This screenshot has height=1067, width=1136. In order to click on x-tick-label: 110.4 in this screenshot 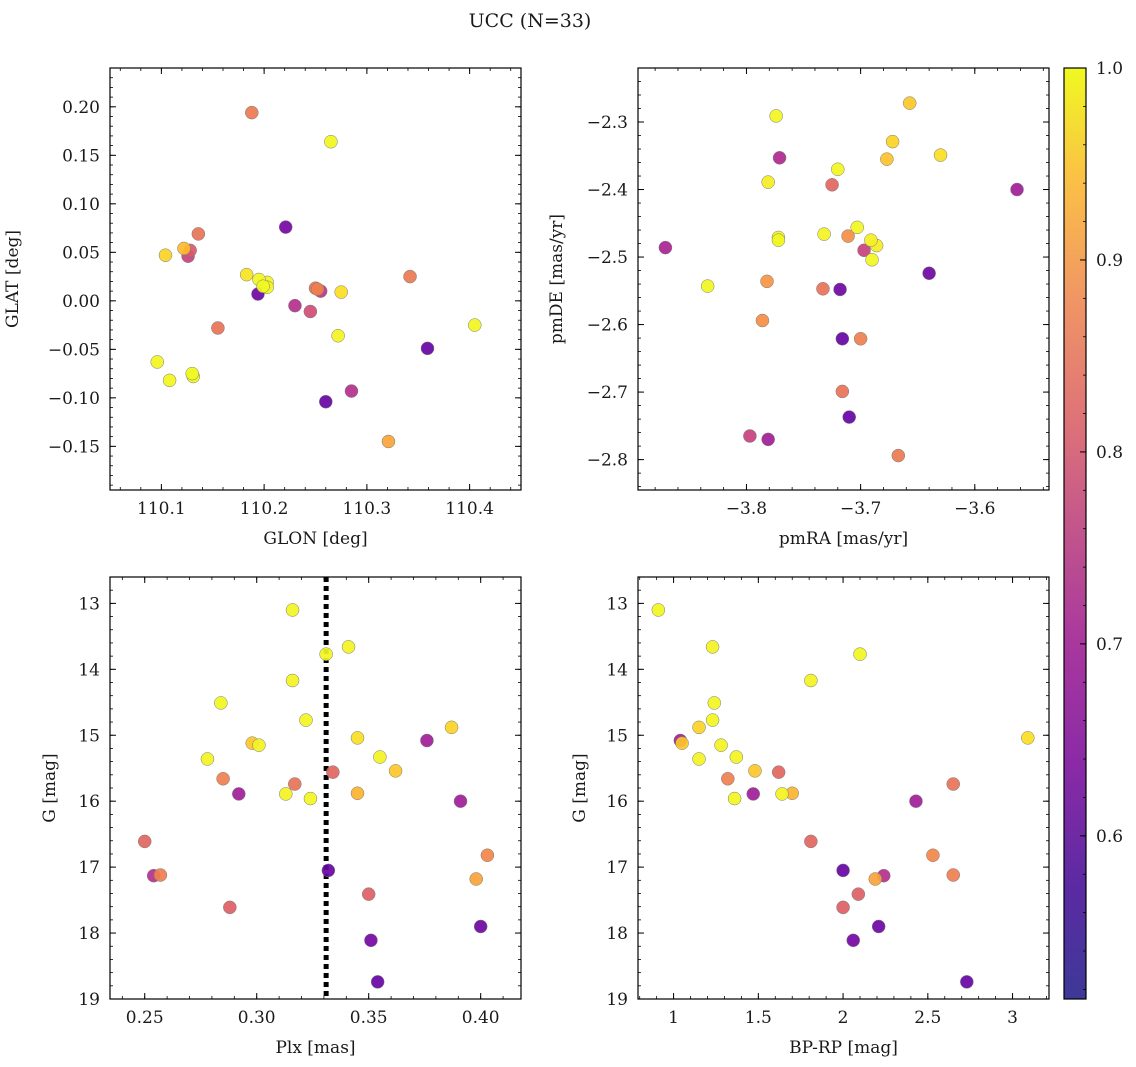, I will do `click(469, 509)`.